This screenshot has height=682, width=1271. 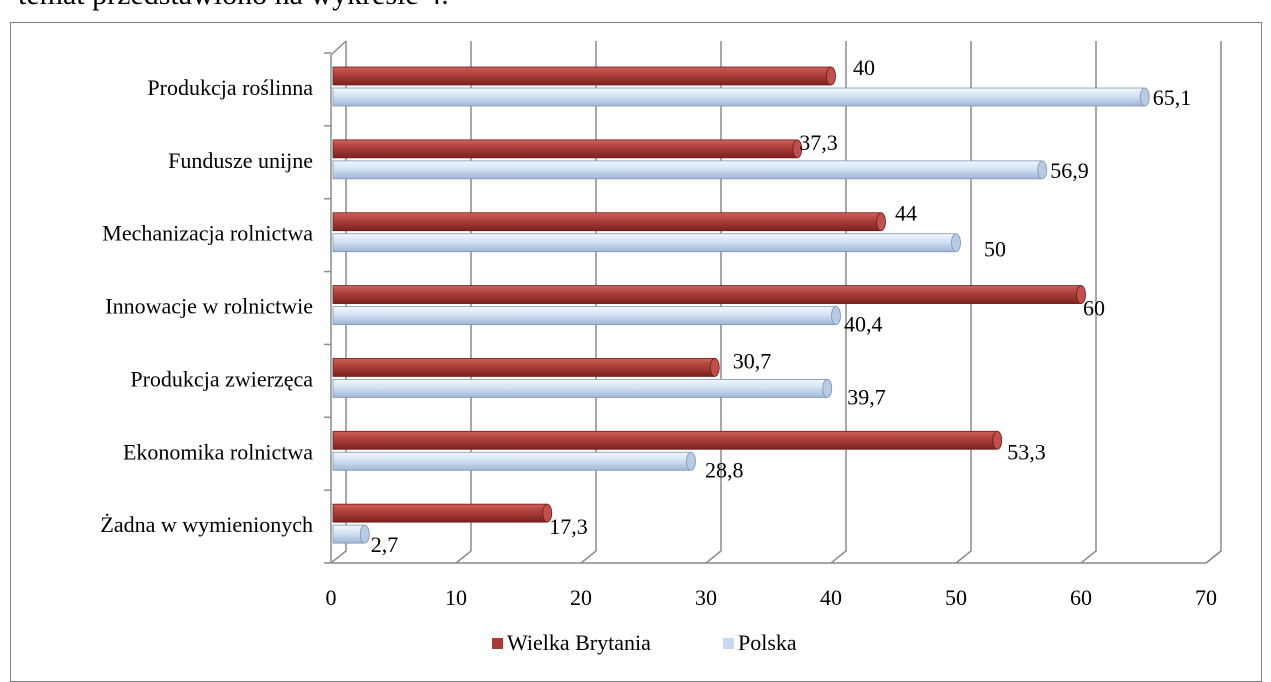 I want to click on data-label-polska: 50, so click(x=995, y=249).